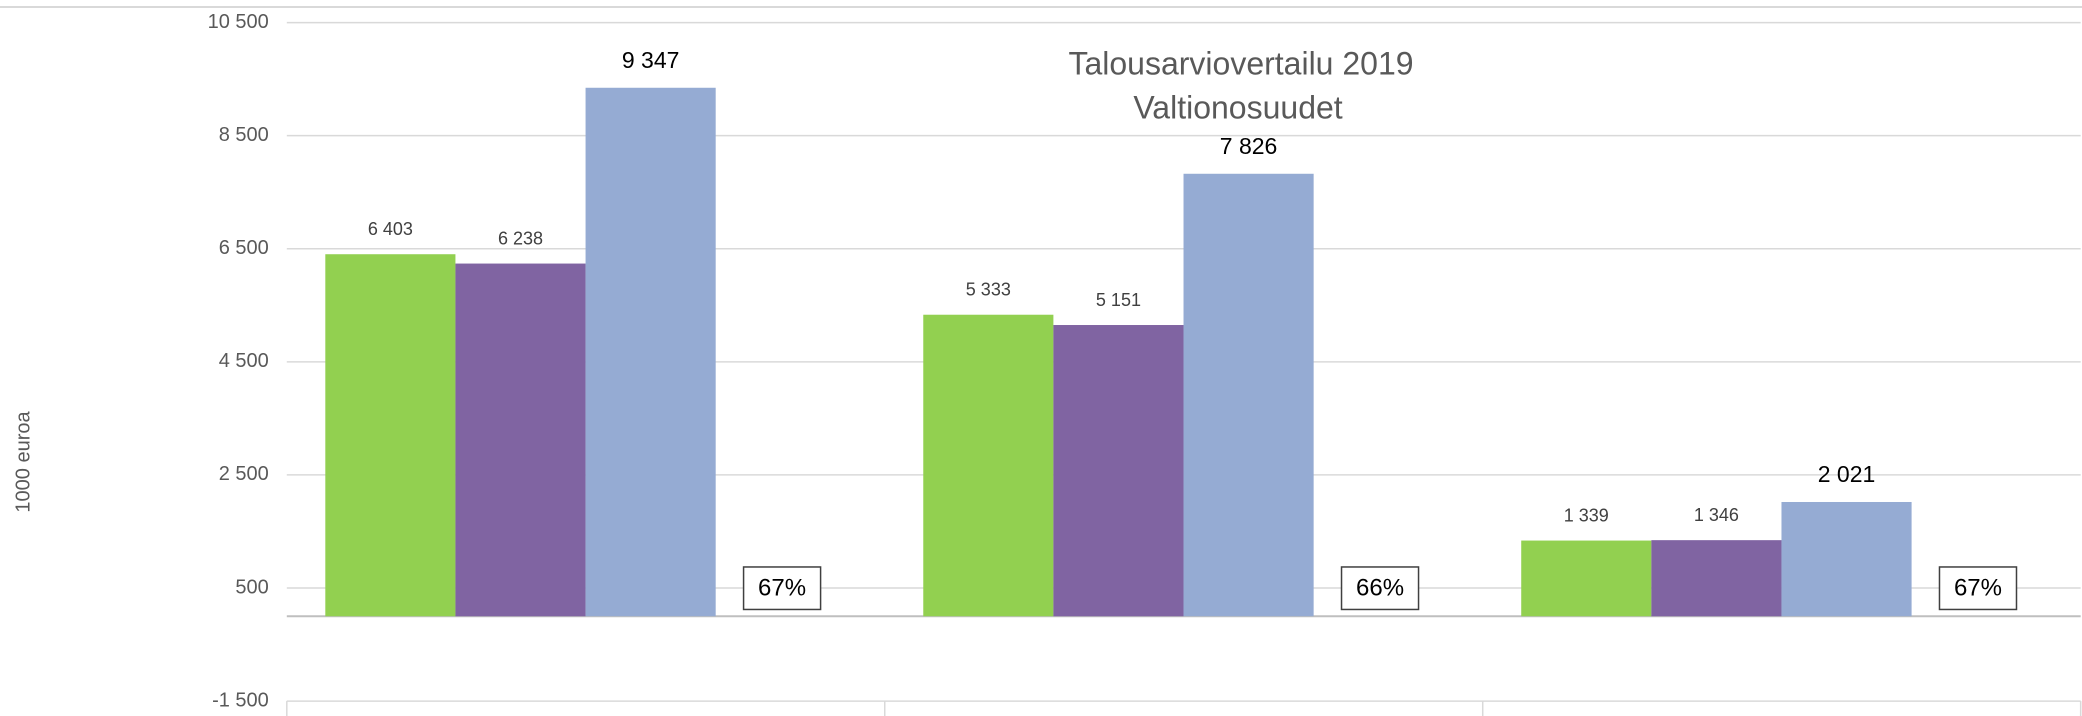 This screenshot has width=2082, height=716. Describe the element at coordinates (244, 361) in the screenshot. I see `y-tick-label: 4 500` at that location.